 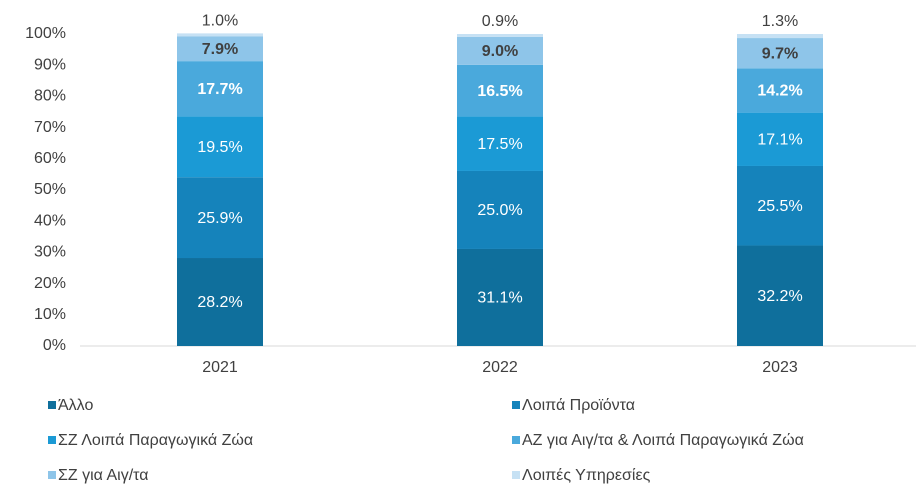 I want to click on y-tick-label: 50%, so click(x=50, y=189).